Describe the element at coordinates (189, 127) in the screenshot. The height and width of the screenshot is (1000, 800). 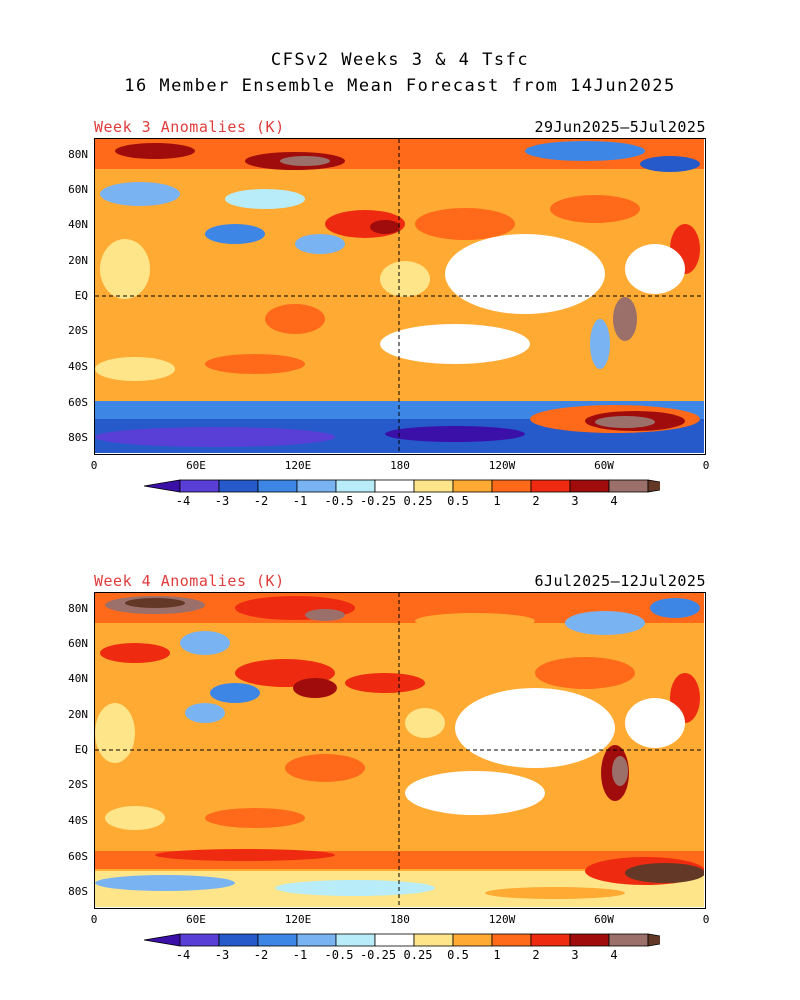
I see `panel-title: Week 3 Anomalies (K)` at that location.